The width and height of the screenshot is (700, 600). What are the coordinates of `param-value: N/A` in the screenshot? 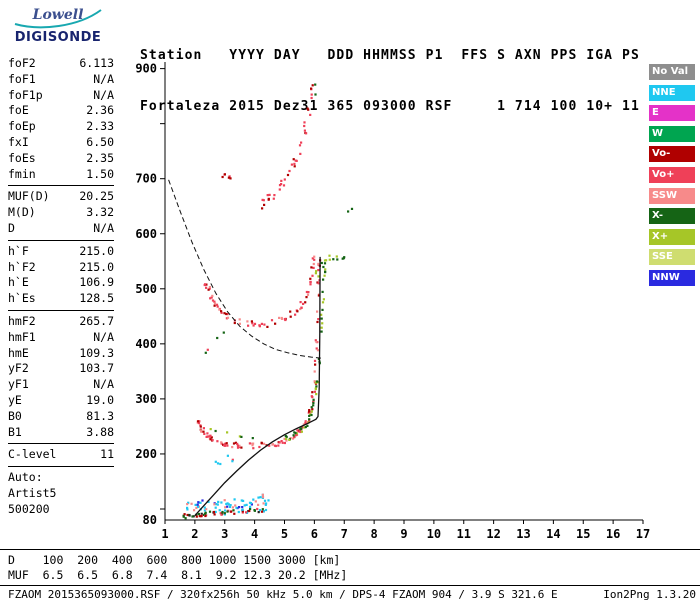 It's located at (103, 227).